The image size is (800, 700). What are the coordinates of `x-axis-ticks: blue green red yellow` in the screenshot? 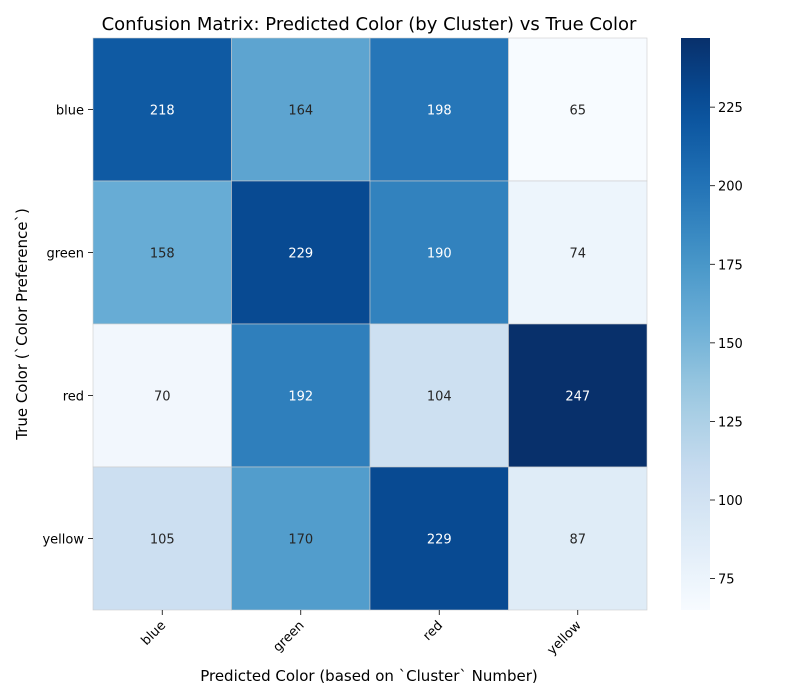 It's located at (362, 634).